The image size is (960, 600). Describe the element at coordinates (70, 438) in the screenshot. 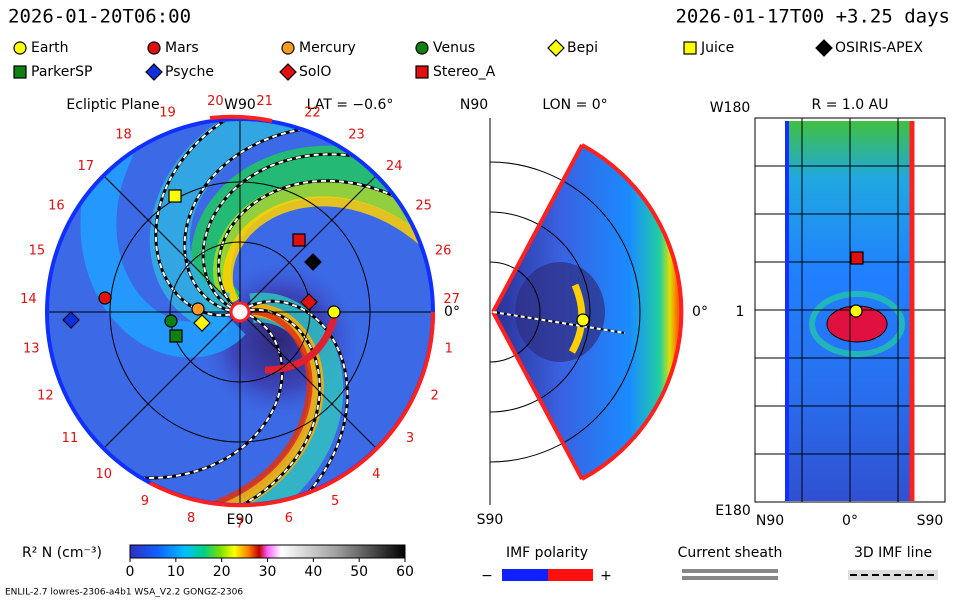

I see `sector-label: 11` at that location.